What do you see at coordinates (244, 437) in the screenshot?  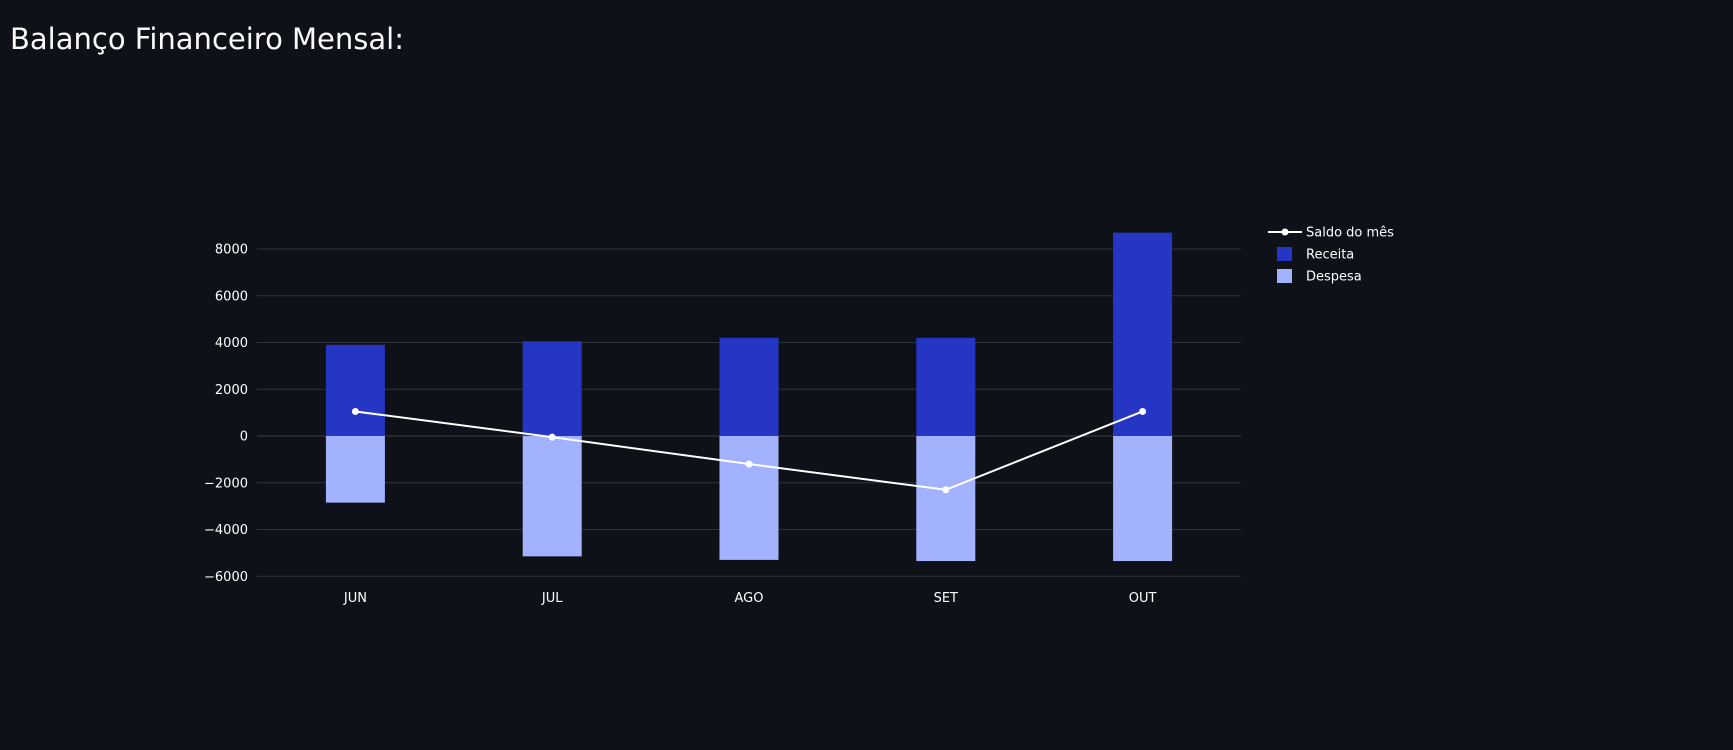 I see `y-tick-label: 0` at bounding box center [244, 437].